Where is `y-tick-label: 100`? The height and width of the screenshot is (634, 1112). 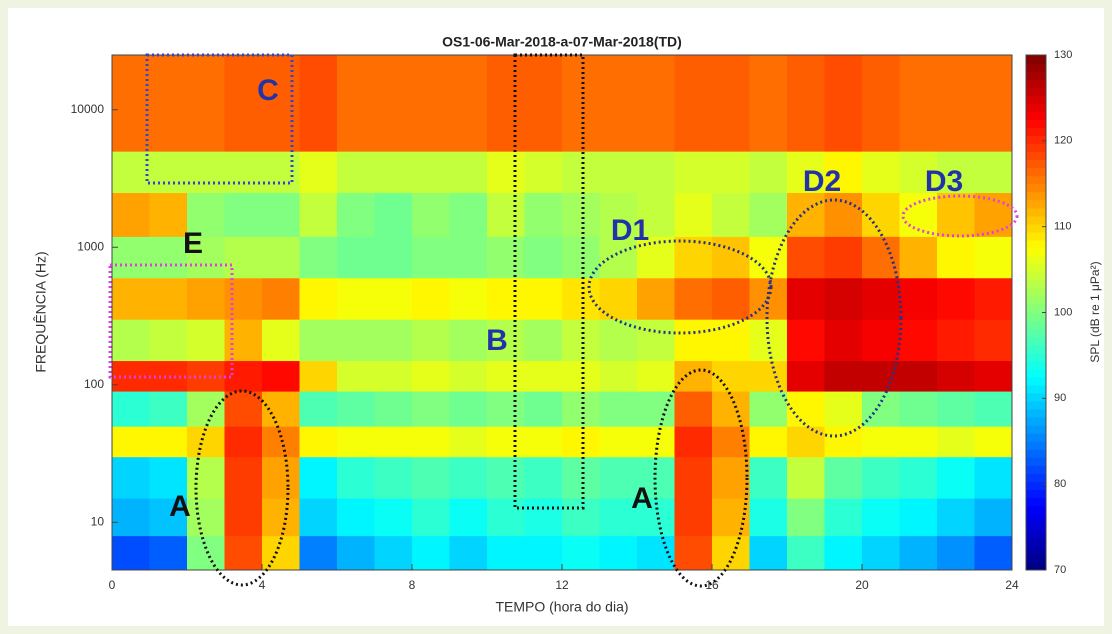
y-tick-label: 100 is located at coordinates (94, 384).